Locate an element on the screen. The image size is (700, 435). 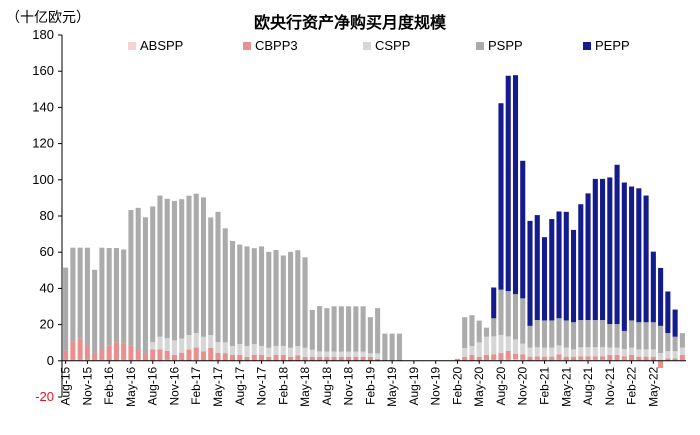
legend-swatch-pspp is located at coordinates (480, 46).